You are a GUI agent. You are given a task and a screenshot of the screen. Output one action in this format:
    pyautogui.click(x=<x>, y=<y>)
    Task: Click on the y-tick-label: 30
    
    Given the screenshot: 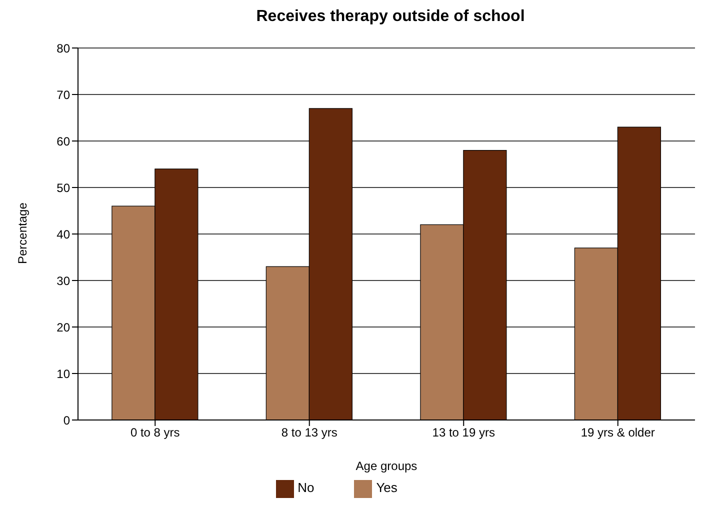 What is the action you would take?
    pyautogui.click(x=63, y=281)
    